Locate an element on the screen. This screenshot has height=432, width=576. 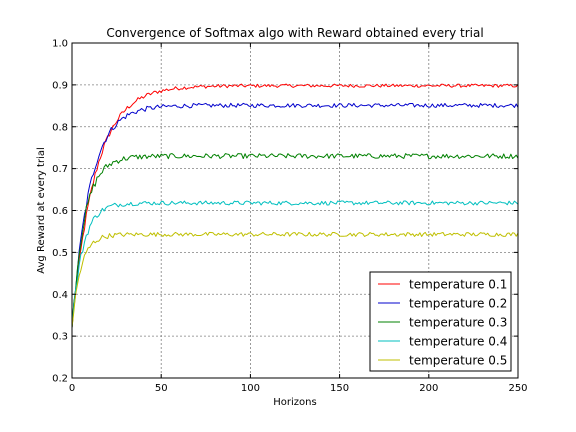
legend-label: temperature 0.3 is located at coordinates (458, 323).